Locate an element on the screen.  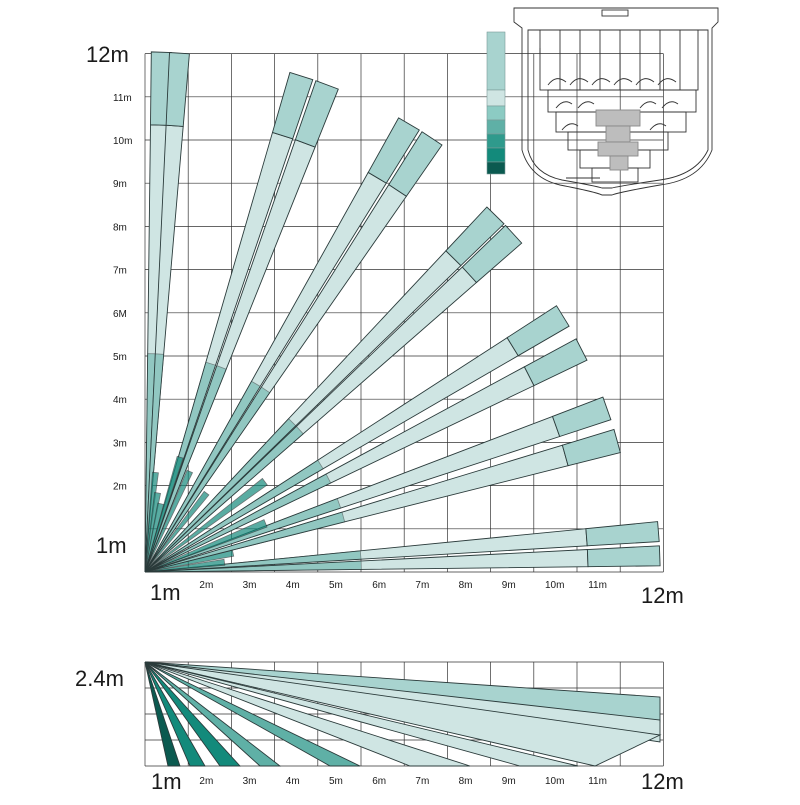
x-tick-label: 8m is located at coordinates (466, 585).